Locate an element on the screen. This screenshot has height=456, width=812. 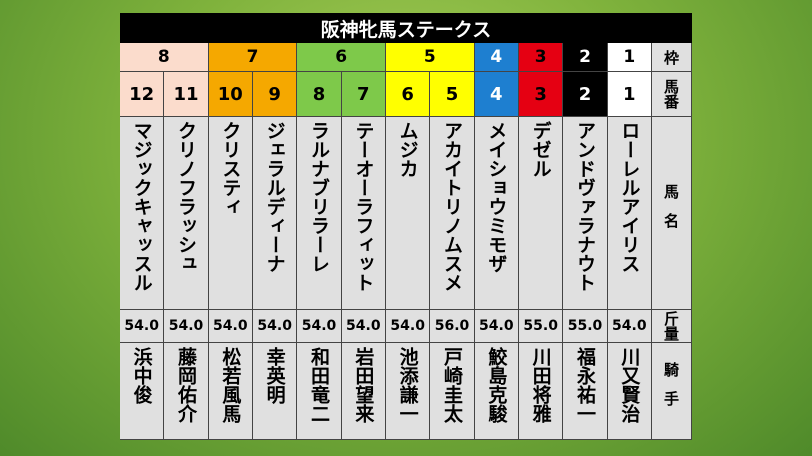
horse-number: 6 is located at coordinates (408, 94).